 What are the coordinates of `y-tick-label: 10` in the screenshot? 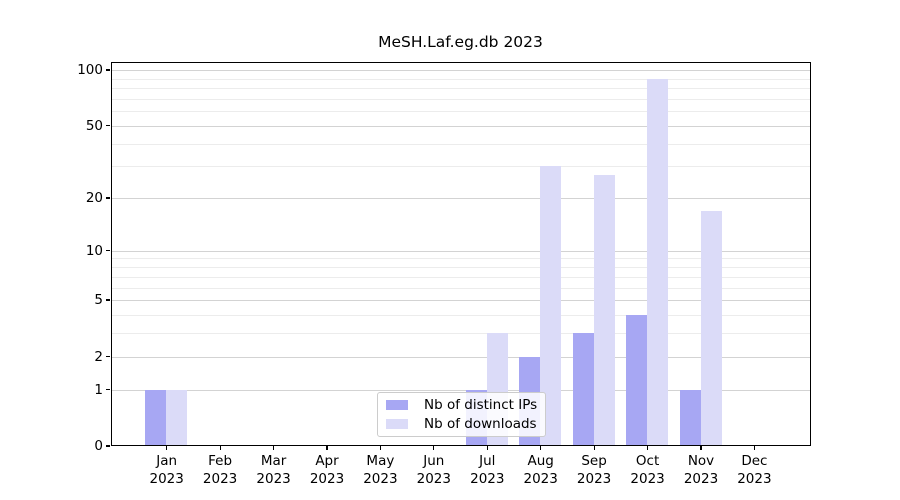 It's located at (94, 250).